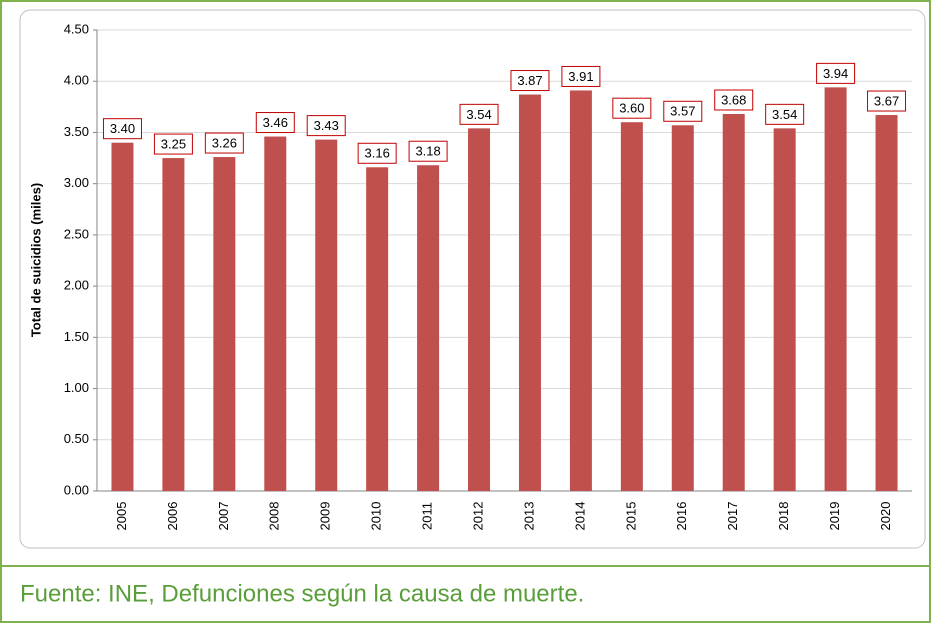  I want to click on value-label: 3.91, so click(580, 76).